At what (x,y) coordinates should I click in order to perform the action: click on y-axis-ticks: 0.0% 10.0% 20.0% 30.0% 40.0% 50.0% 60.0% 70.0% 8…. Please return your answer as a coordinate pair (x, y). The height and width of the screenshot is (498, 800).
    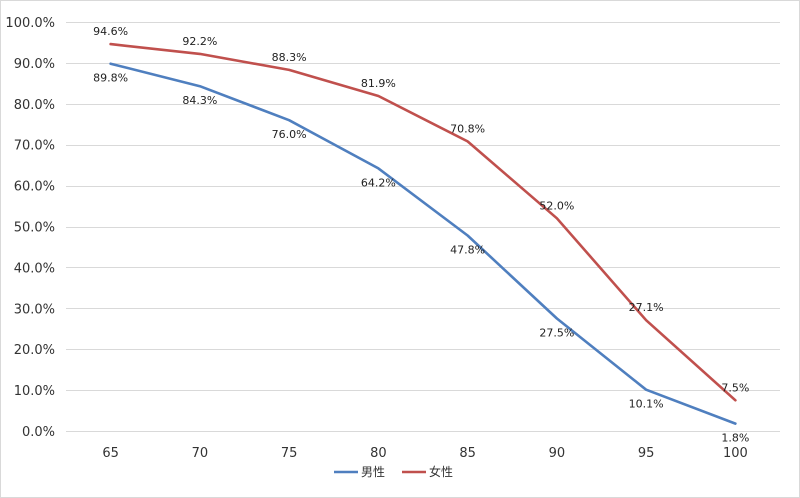
    Looking at the image, I should click on (30, 228).